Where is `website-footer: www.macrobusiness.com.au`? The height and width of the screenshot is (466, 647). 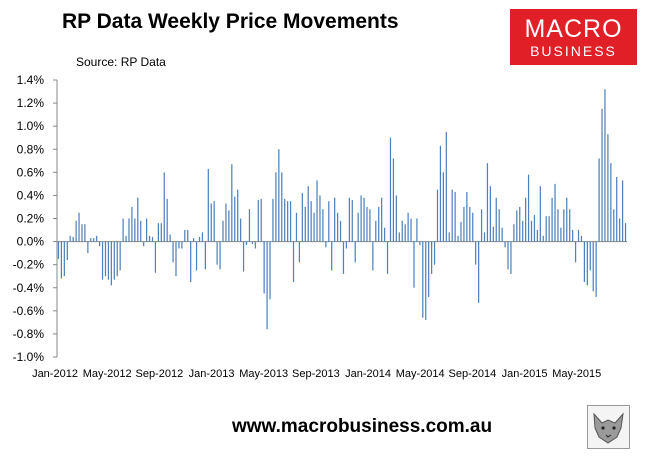
website-footer: www.macrobusiness.com.au is located at coordinates (362, 426).